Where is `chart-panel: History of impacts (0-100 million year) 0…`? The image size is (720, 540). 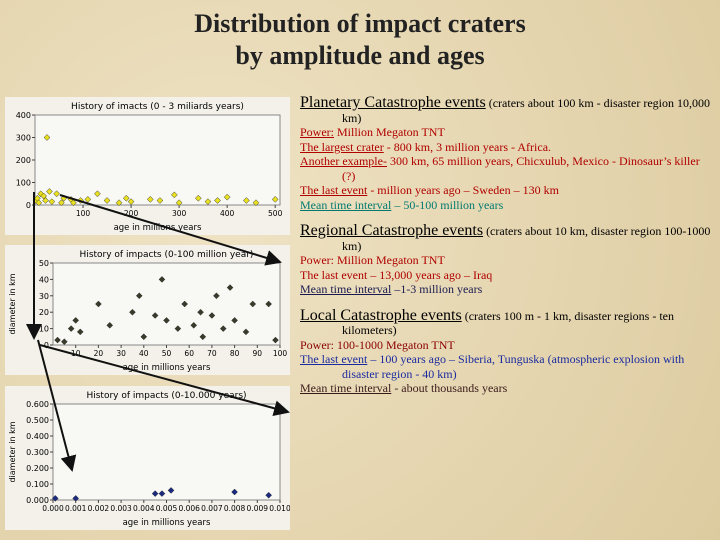
chart-panel: History of impacts (0-100 million year) 0… is located at coordinates (147, 310).